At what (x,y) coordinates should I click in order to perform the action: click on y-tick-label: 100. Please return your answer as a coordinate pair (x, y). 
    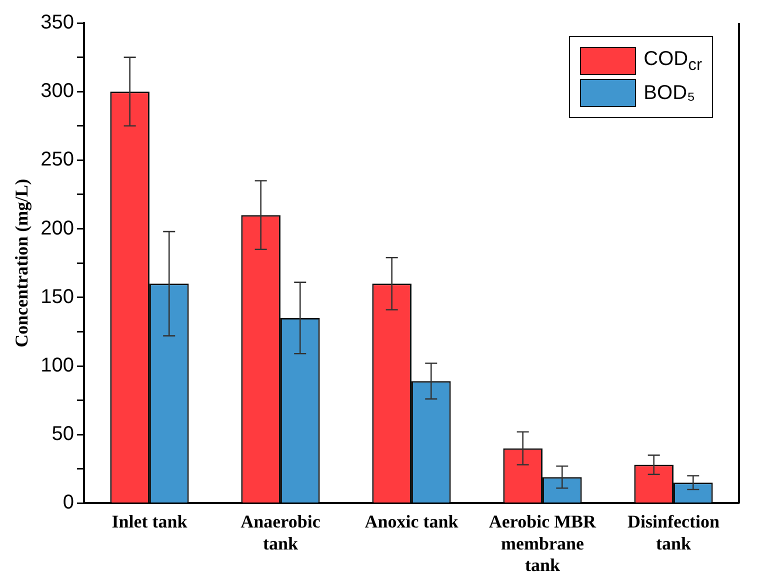
    Looking at the image, I should click on (57, 365).